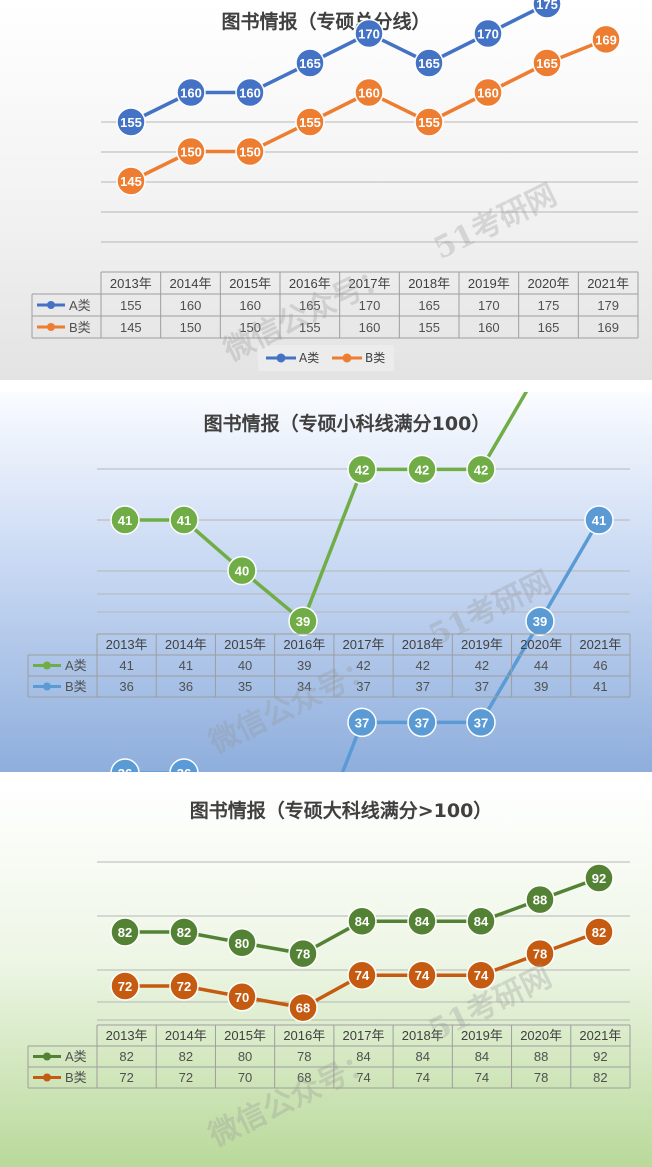 This screenshot has width=652, height=1167. I want to click on table-cell: 170, so click(489, 305).